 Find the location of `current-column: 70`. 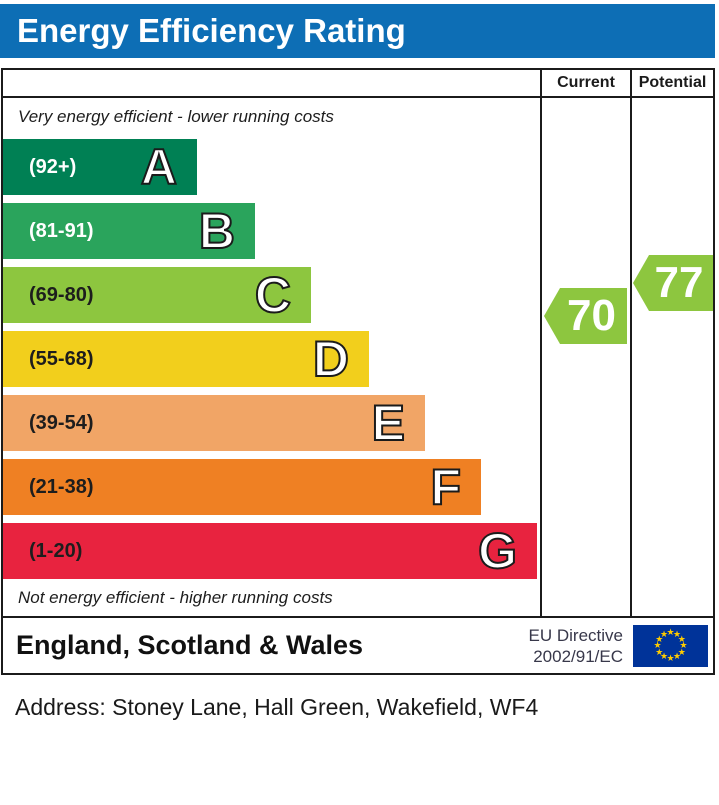

current-column: 70 is located at coordinates (585, 357).